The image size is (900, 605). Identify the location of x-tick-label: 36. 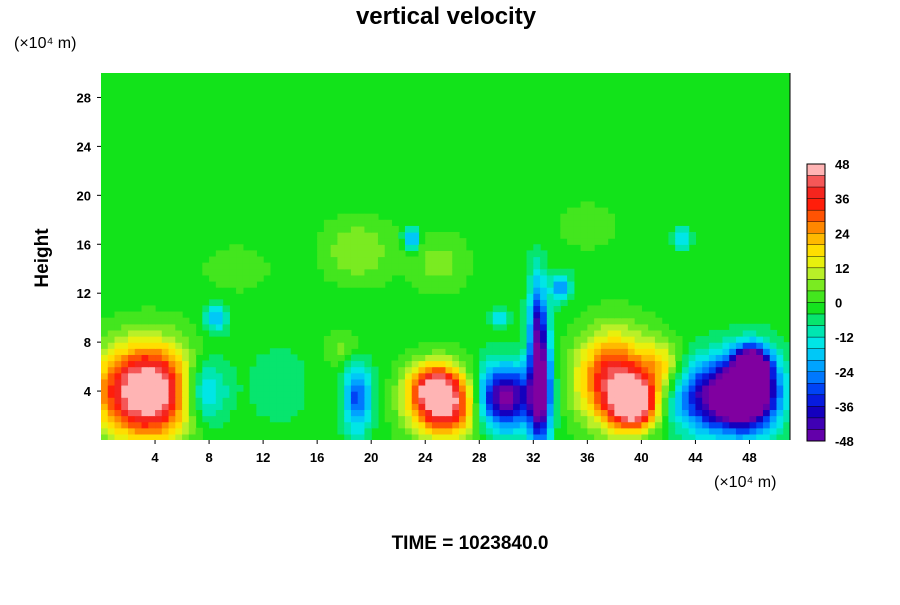
(587, 457).